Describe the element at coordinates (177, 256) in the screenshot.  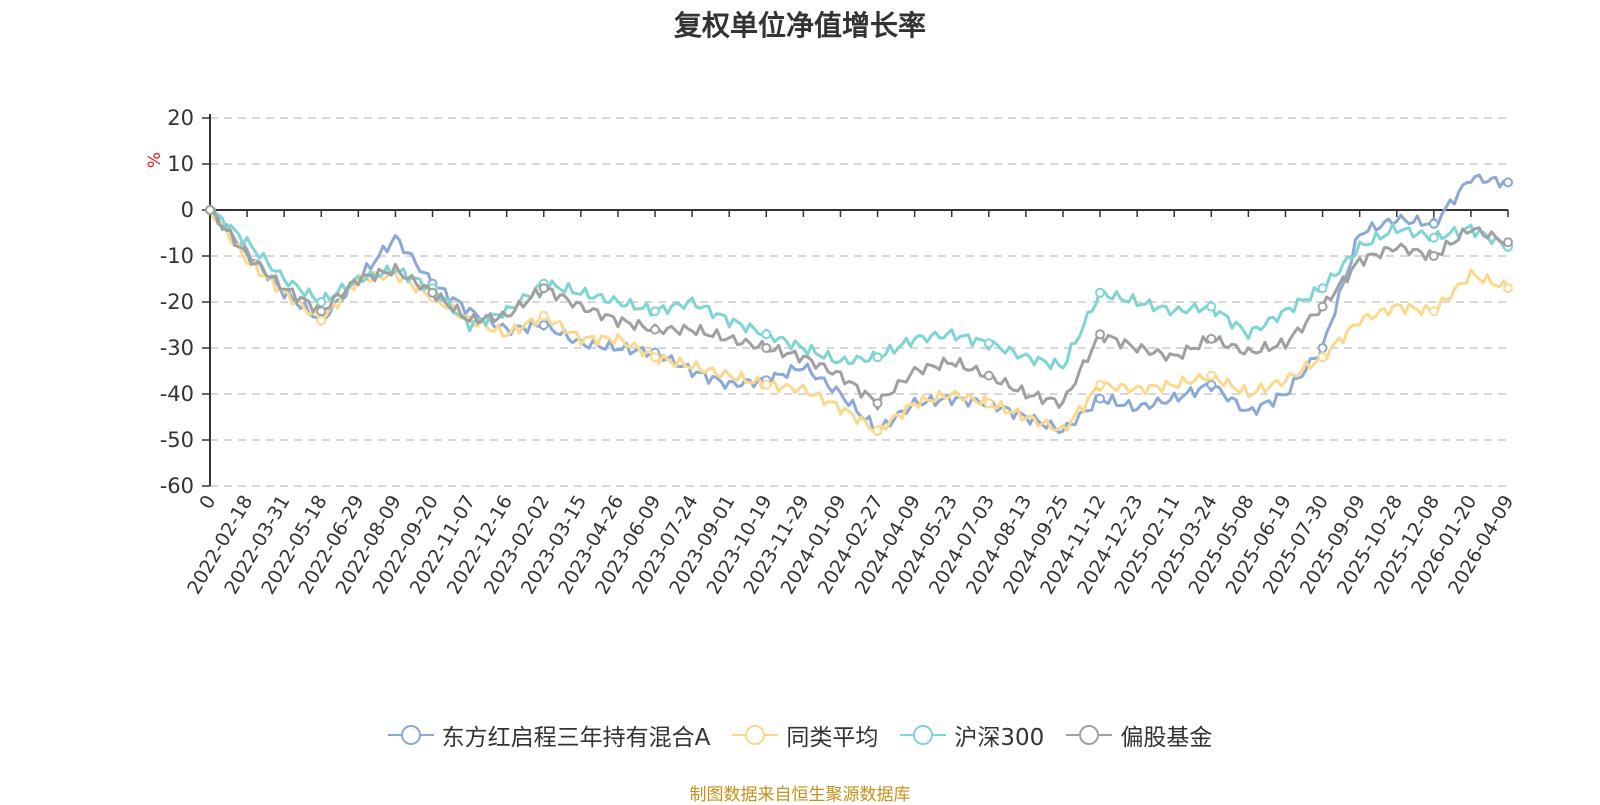
I see `y-tick-label: -10` at that location.